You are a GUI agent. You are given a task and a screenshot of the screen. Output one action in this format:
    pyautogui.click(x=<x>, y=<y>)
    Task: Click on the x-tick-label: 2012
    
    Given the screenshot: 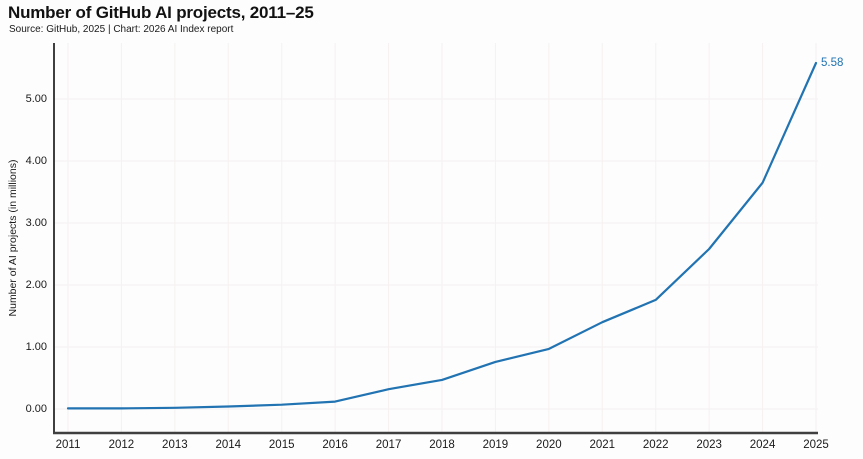 What is the action you would take?
    pyautogui.click(x=121, y=445)
    